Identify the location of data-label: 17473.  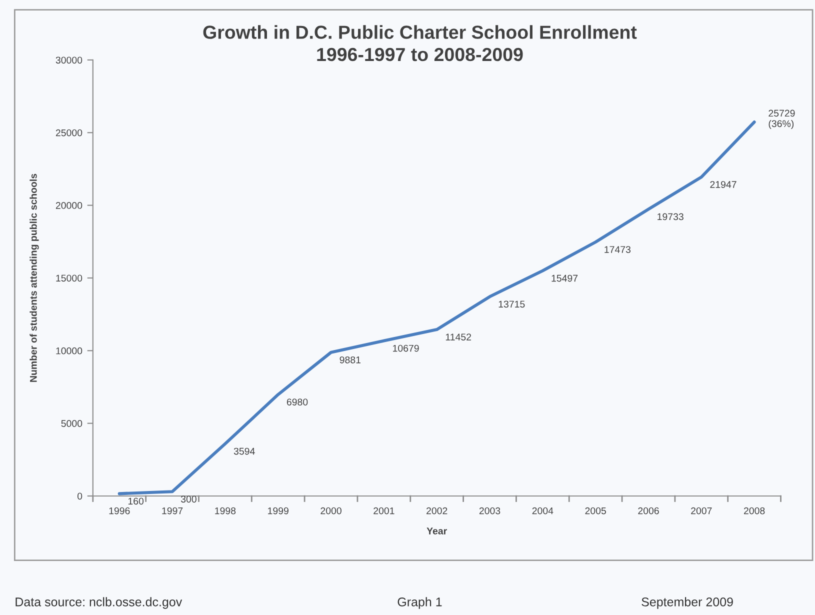
(617, 249).